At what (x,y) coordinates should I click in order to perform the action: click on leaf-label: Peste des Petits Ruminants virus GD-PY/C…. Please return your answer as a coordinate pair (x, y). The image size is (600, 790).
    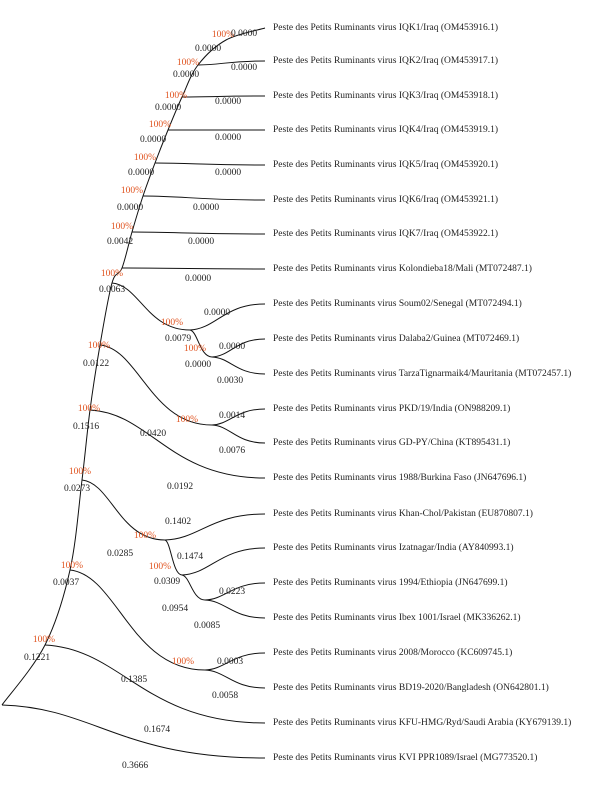
    Looking at the image, I should click on (391, 442).